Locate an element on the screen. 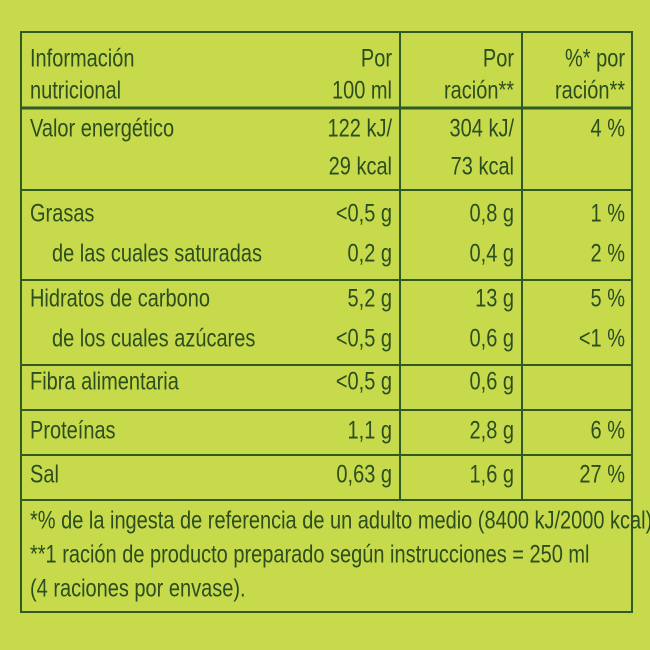 This screenshot has width=650, height=650. cell-text: Proteínas is located at coordinates (73, 431).